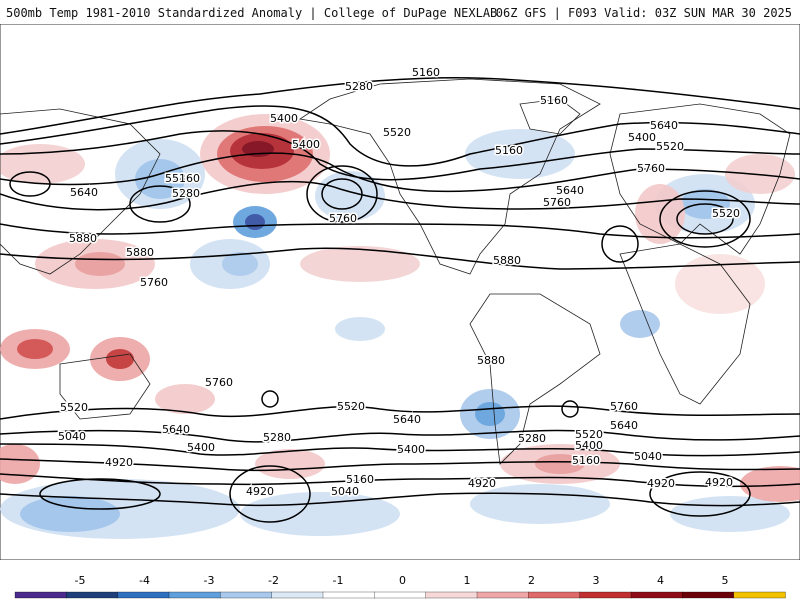  I want to click on colorbar: -5 -4 -3 -2 -1 0 1 2 3 4 5, so click(400, 586).